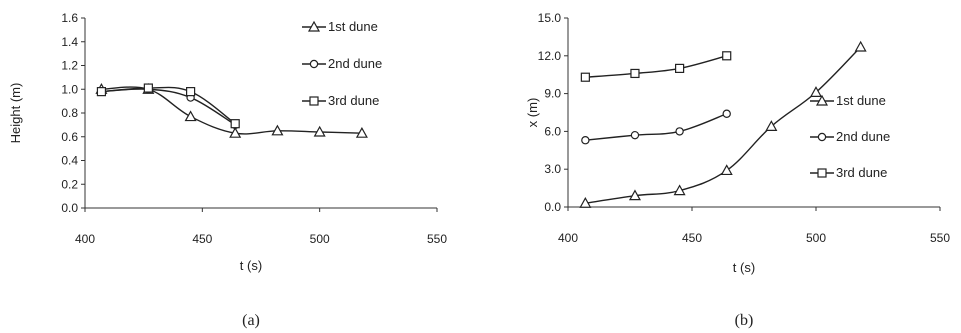 The height and width of the screenshot is (333, 961). What do you see at coordinates (550, 18) in the screenshot?
I see `y-tick-label: 15.0` at bounding box center [550, 18].